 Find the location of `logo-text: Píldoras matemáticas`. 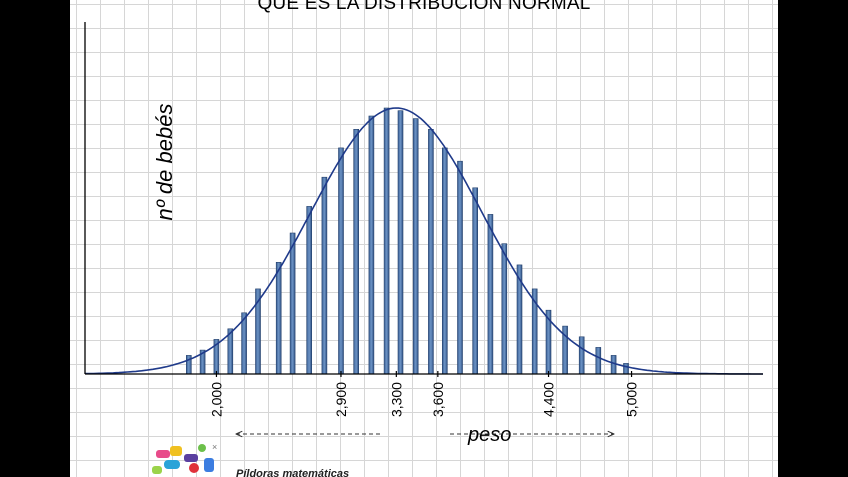

logo-text: Píldoras matemáticas is located at coordinates (293, 472).